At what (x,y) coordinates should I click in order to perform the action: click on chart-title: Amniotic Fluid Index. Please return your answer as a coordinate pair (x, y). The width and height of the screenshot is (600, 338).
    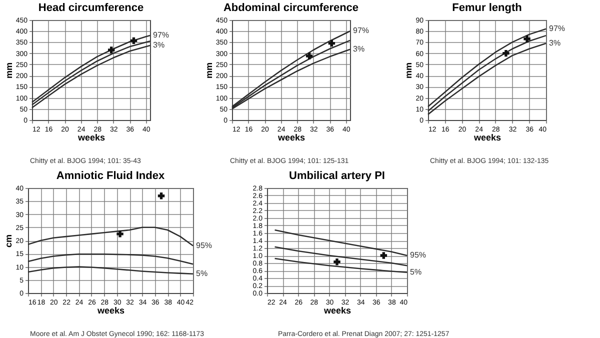
    Looking at the image, I should click on (111, 176).